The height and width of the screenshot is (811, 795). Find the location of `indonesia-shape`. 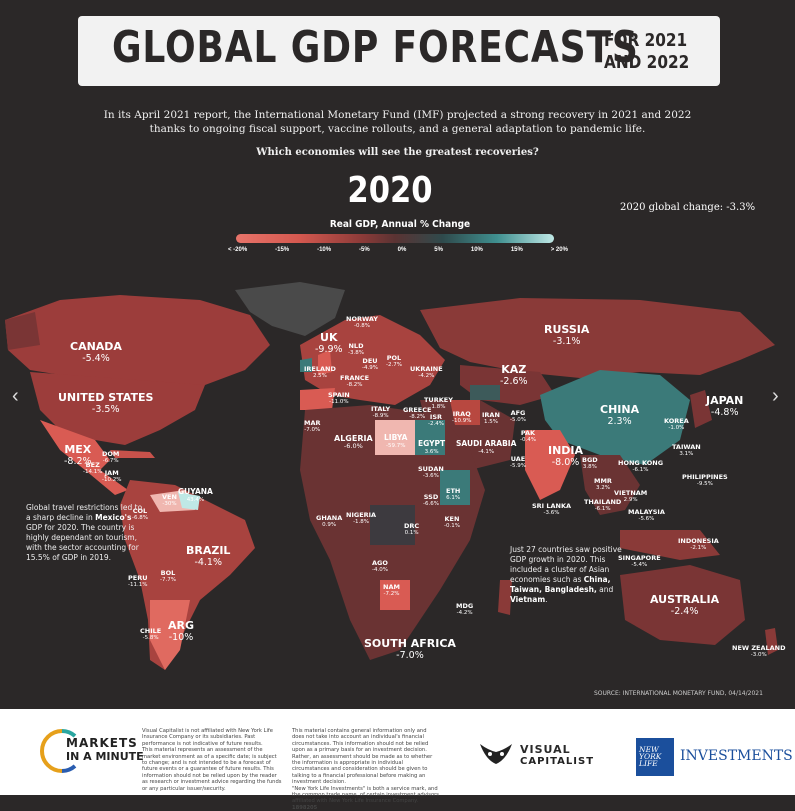

indonesia-shape is located at coordinates (670, 545).